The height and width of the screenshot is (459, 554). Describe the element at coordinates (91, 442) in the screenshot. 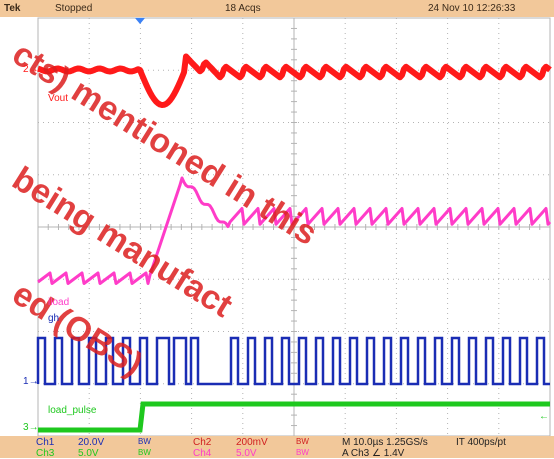

I see `ch1-scale: 20.0V` at that location.